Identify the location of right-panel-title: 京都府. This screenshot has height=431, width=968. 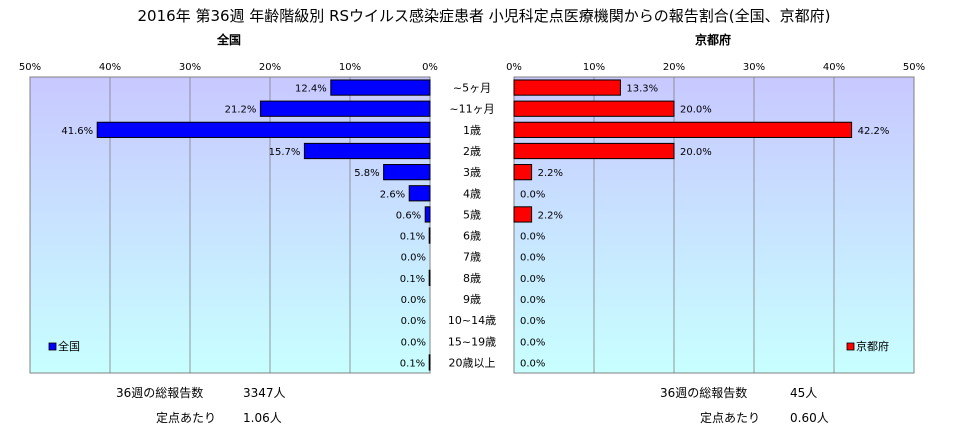
(713, 39).